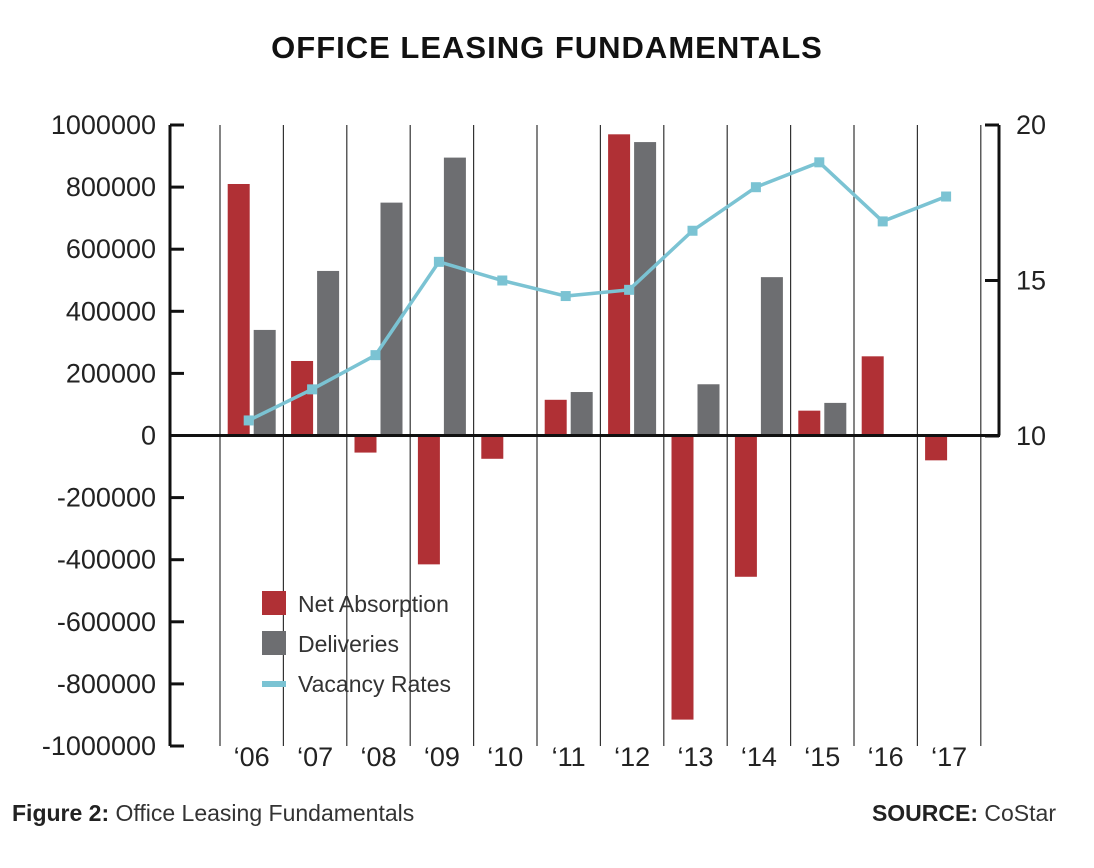 This screenshot has height=868, width=1094. What do you see at coordinates (505, 757) in the screenshot?
I see `x-axis-tick-label: ‘10` at bounding box center [505, 757].